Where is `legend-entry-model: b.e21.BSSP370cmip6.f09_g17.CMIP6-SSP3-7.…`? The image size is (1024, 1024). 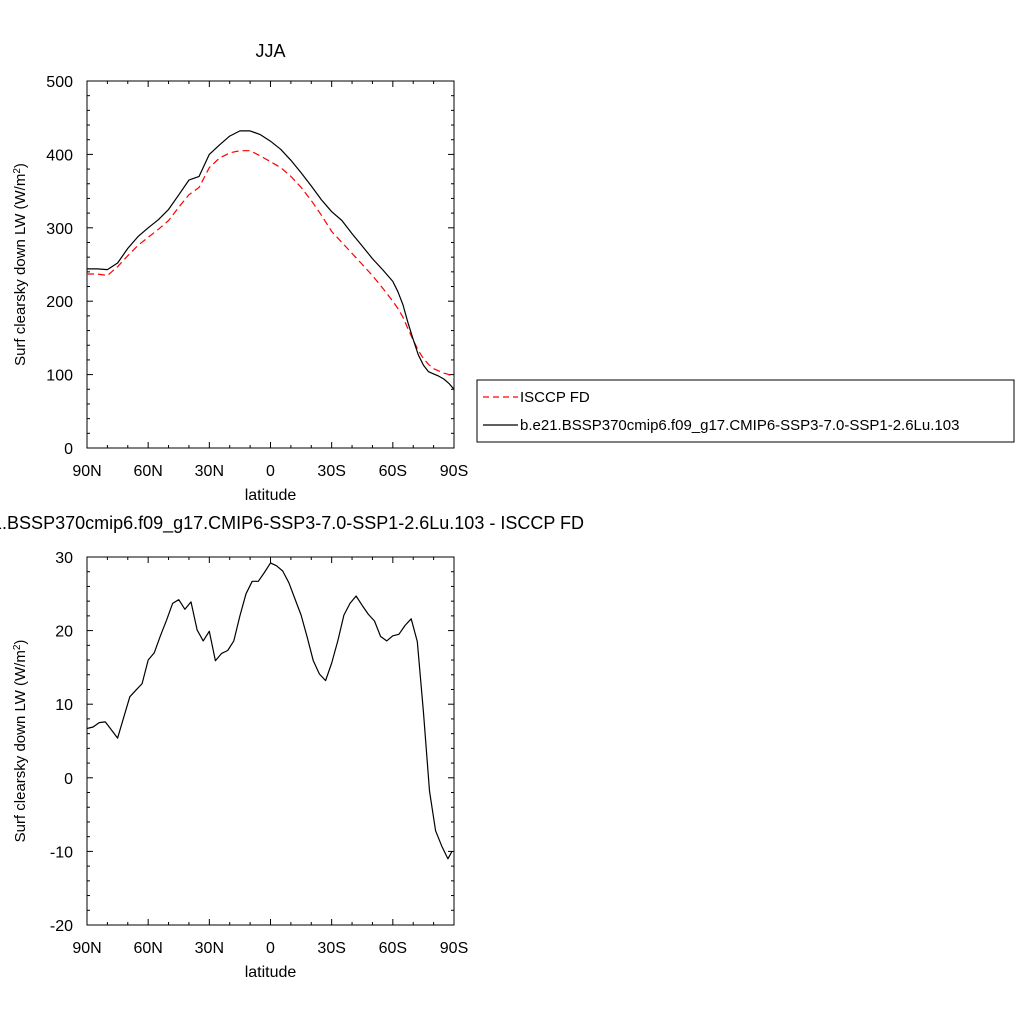 legend-entry-model: b.e21.BSSP370cmip6.f09_g17.CMIP6-SSP3-7.… is located at coordinates (739, 425).